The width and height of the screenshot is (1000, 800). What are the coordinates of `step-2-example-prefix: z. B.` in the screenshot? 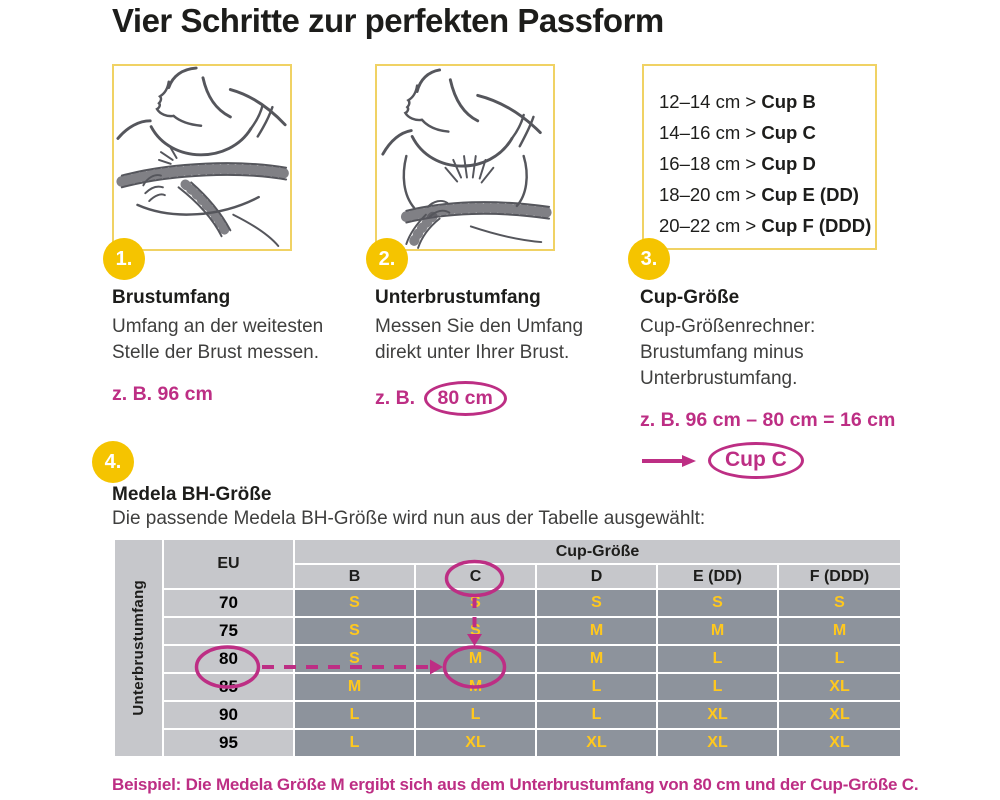 It's located at (395, 398).